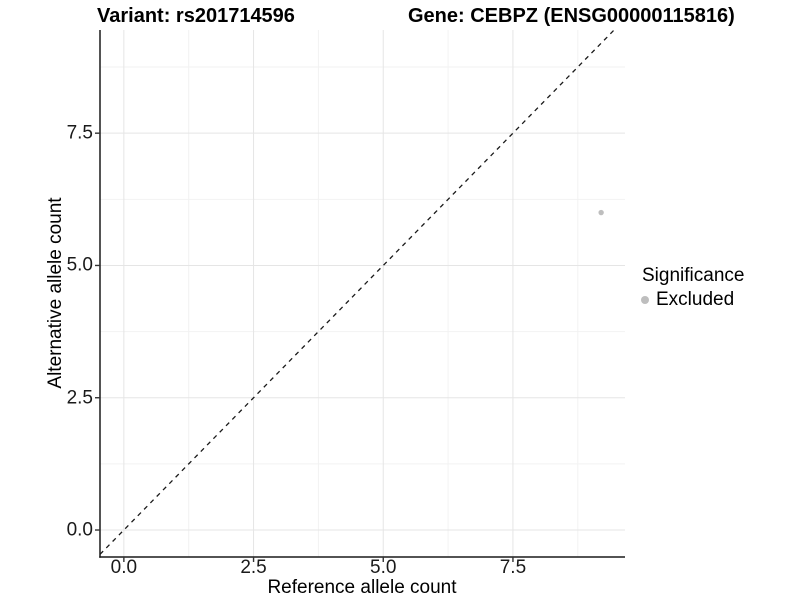 This screenshot has width=800, height=600. I want to click on legend-item-label: Excluded, so click(695, 299).